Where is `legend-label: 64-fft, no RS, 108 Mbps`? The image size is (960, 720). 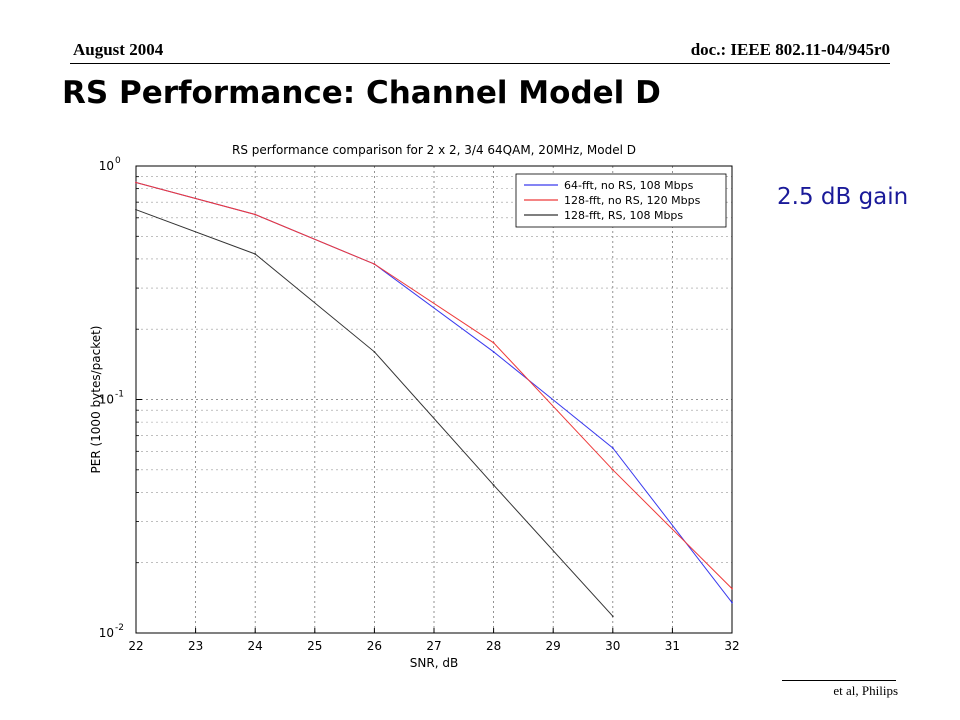 legend-label: 64-fft, no RS, 108 Mbps is located at coordinates (629, 185).